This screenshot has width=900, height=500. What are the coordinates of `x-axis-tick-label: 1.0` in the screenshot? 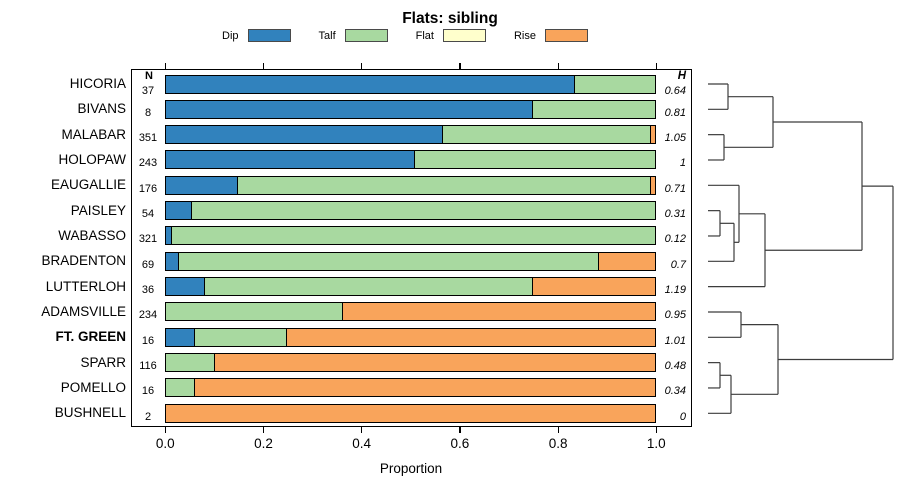 It's located at (656, 443).